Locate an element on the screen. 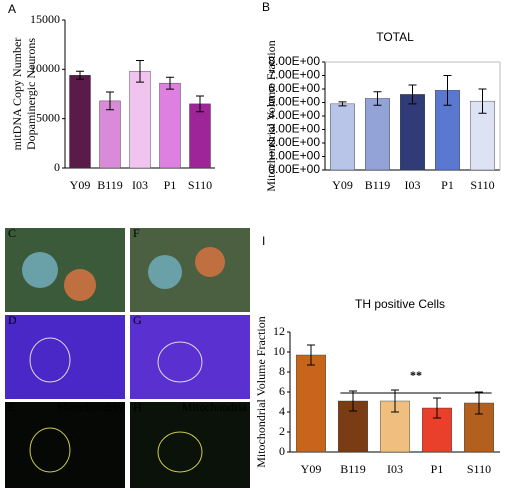 This screenshot has height=491, width=506. y-tick-label: 10000 is located at coordinates (45, 68).